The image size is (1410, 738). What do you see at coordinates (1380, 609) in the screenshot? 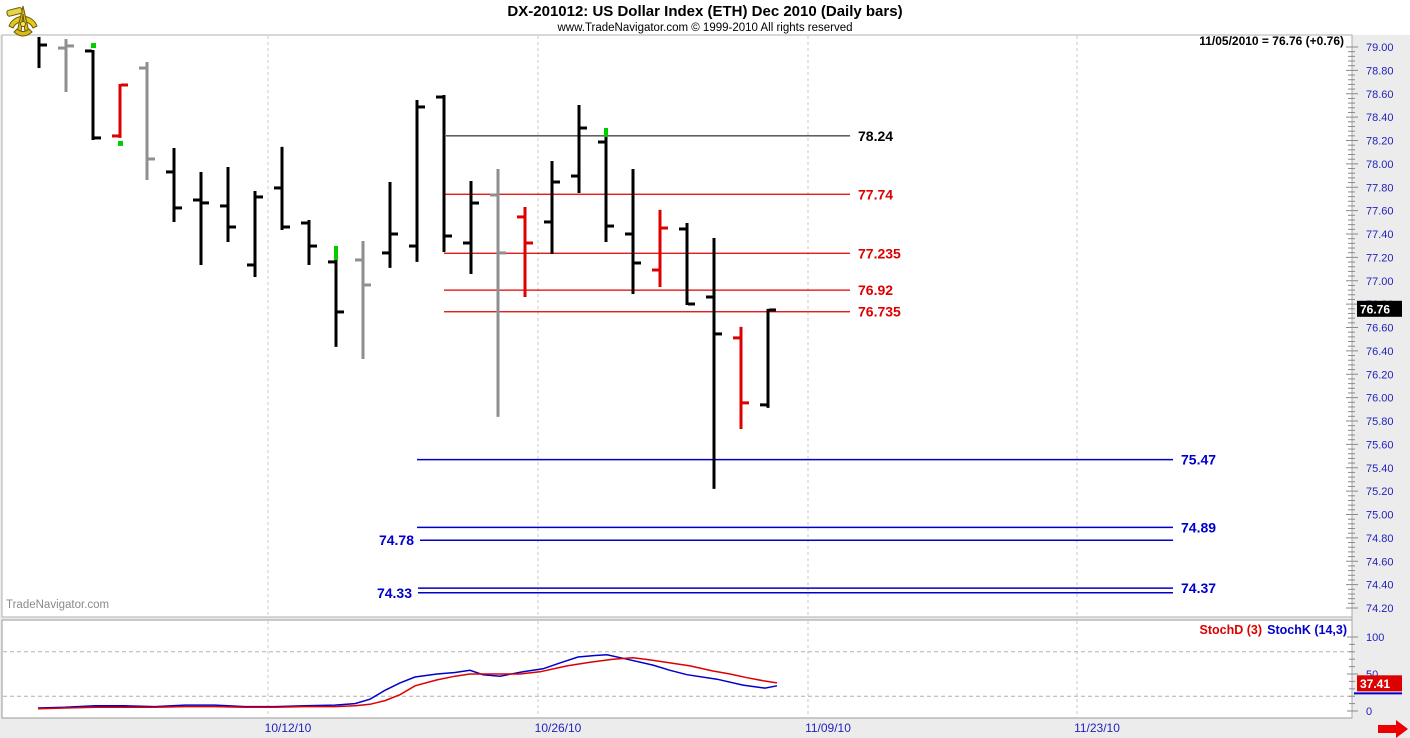
I see `price-axis-label: 74.20` at bounding box center [1380, 609].